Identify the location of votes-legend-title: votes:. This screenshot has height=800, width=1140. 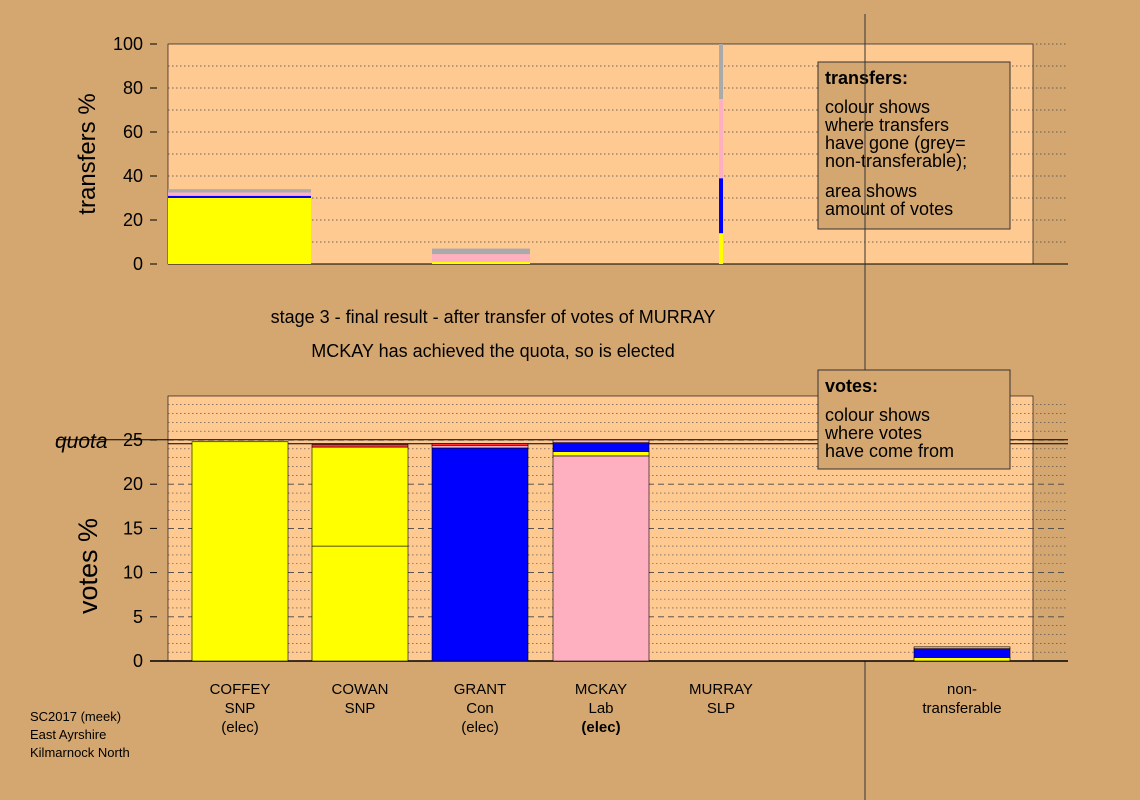
(851, 386).